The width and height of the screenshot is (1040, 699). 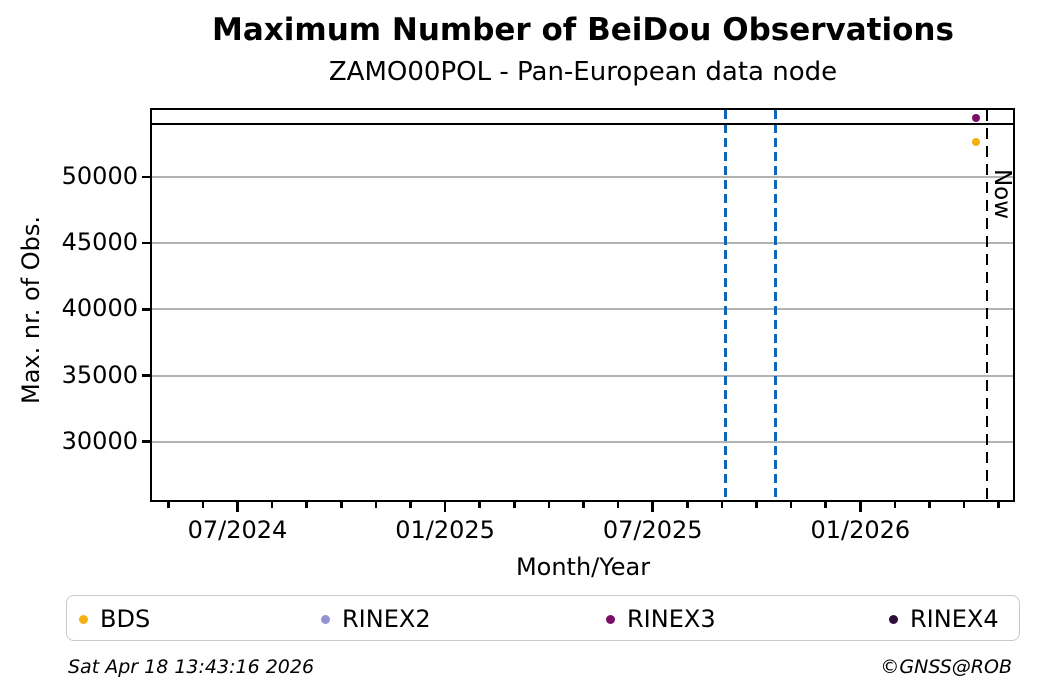 What do you see at coordinates (987, 306) in the screenshot?
I see `now-line` at bounding box center [987, 306].